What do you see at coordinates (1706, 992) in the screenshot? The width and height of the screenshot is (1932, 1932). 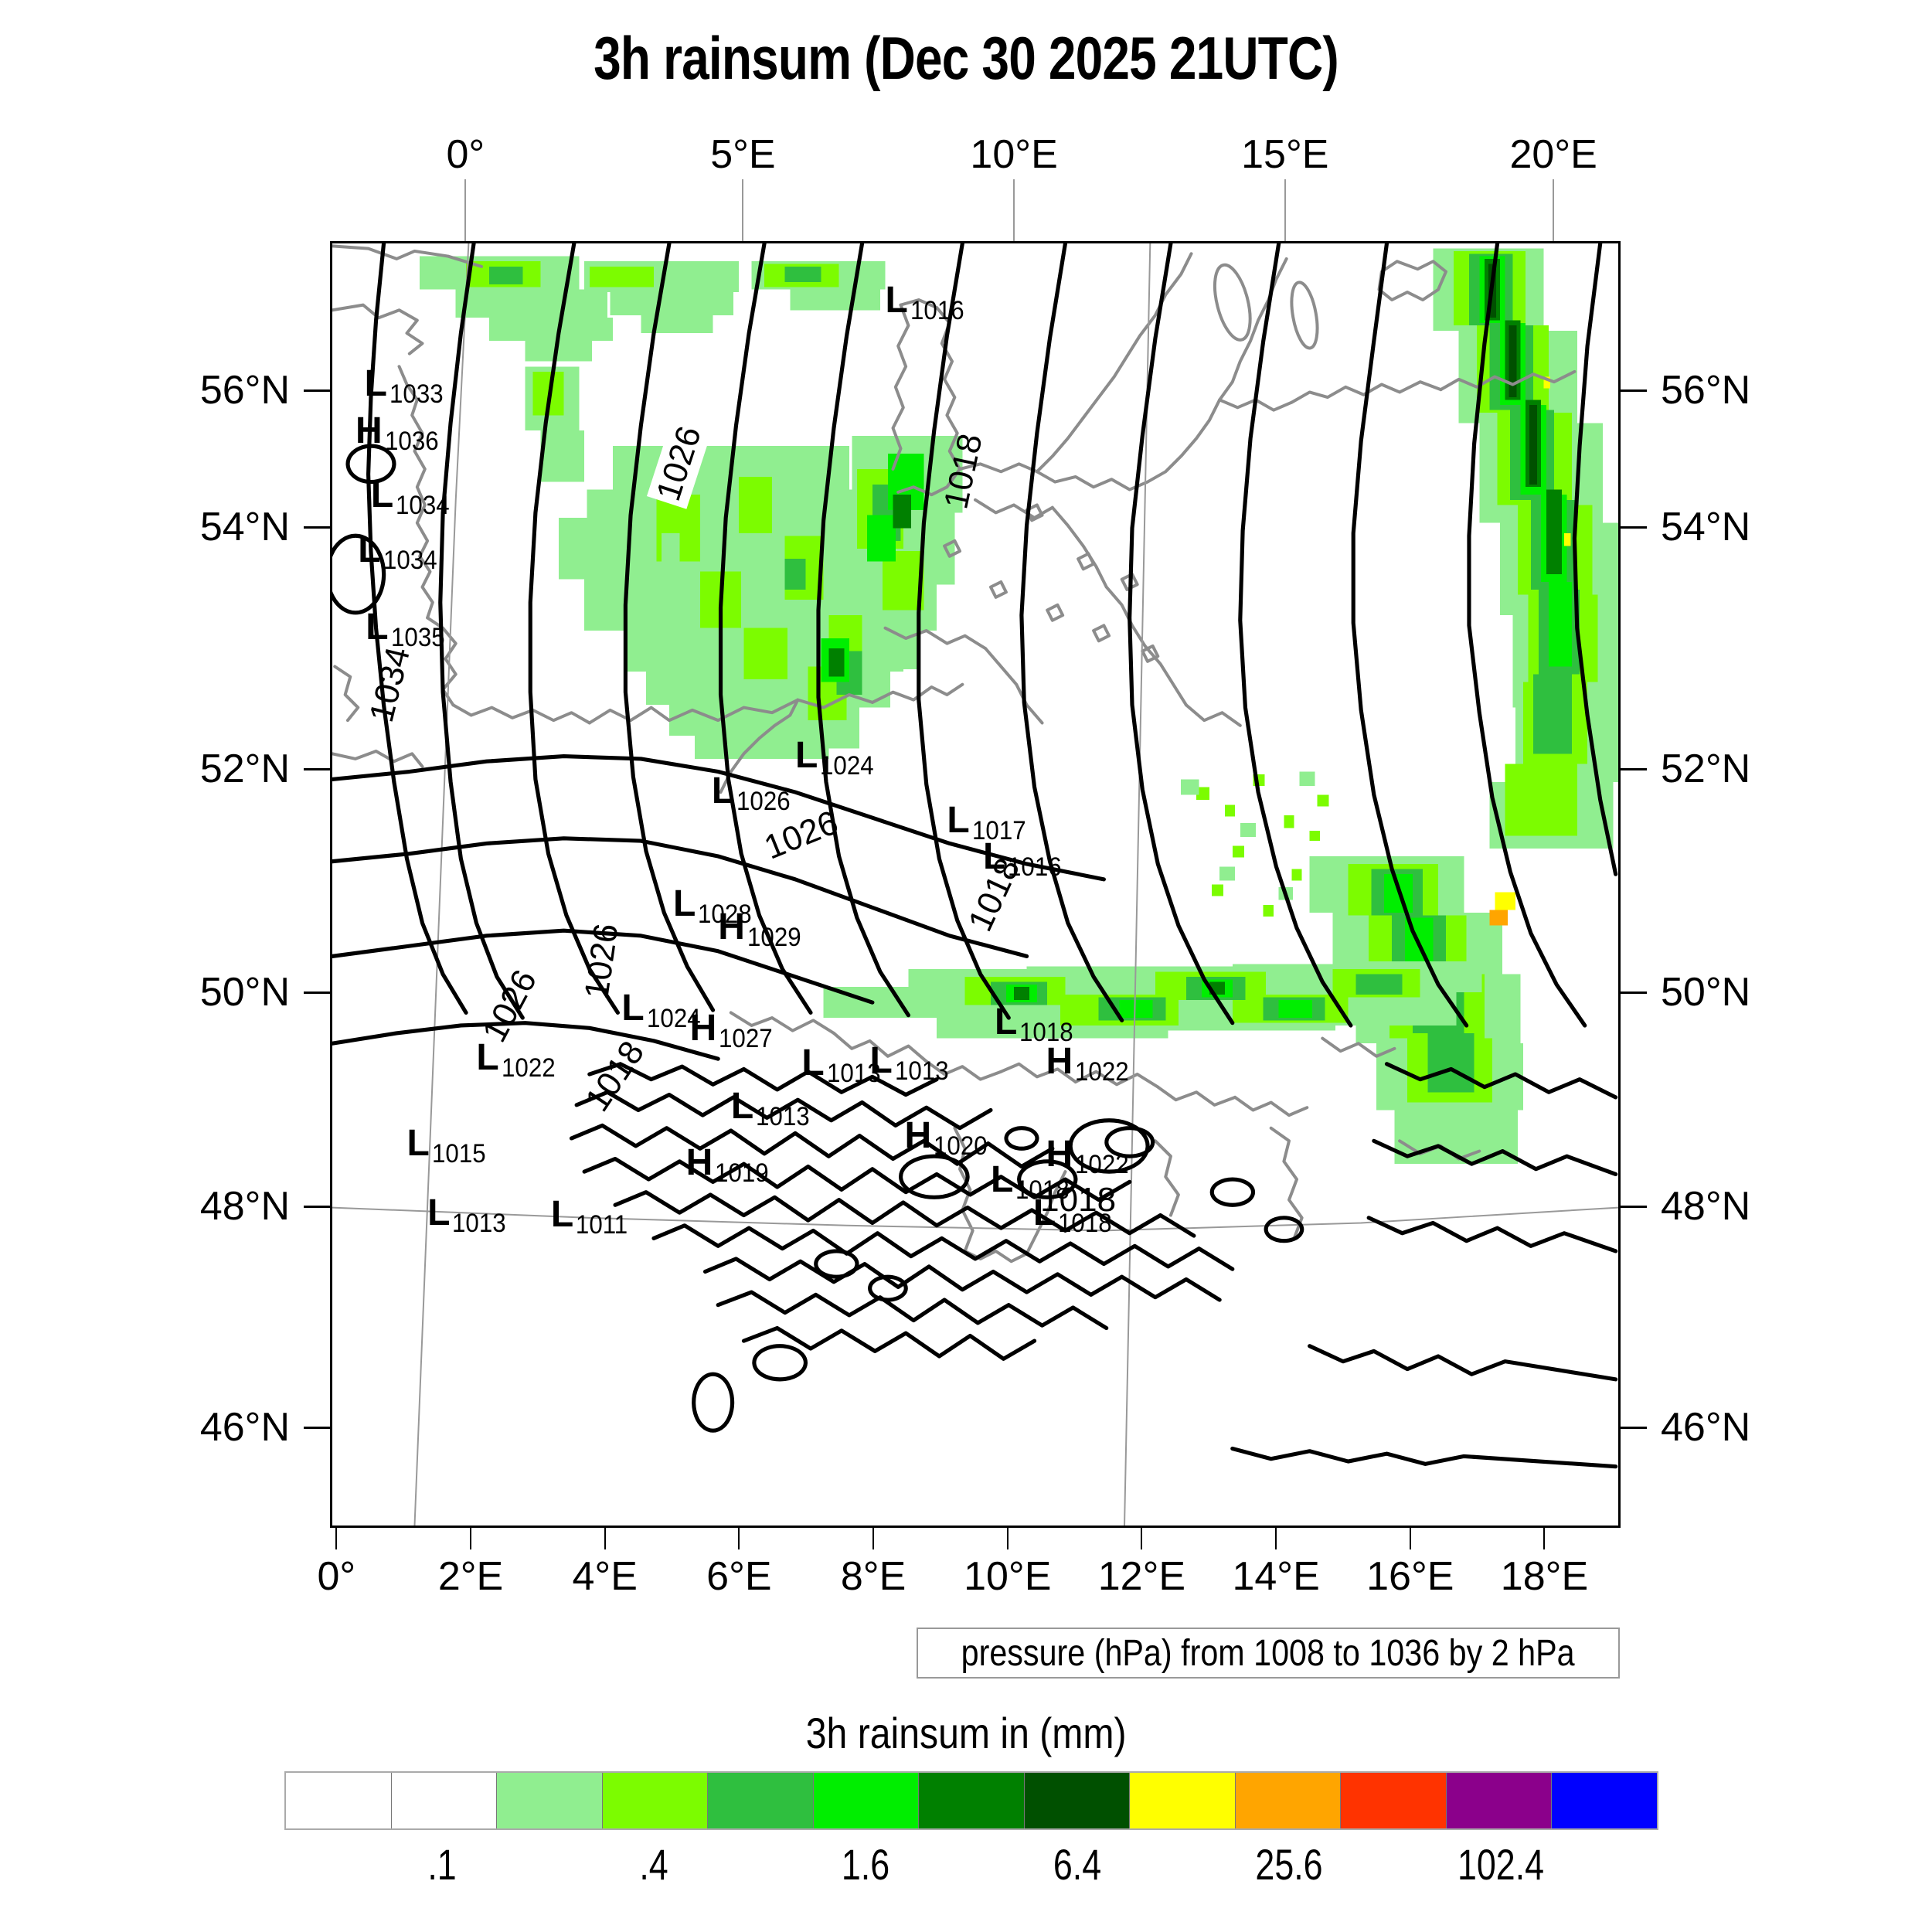 I see `lat-tick-right-50°N: 50°N` at bounding box center [1706, 992].